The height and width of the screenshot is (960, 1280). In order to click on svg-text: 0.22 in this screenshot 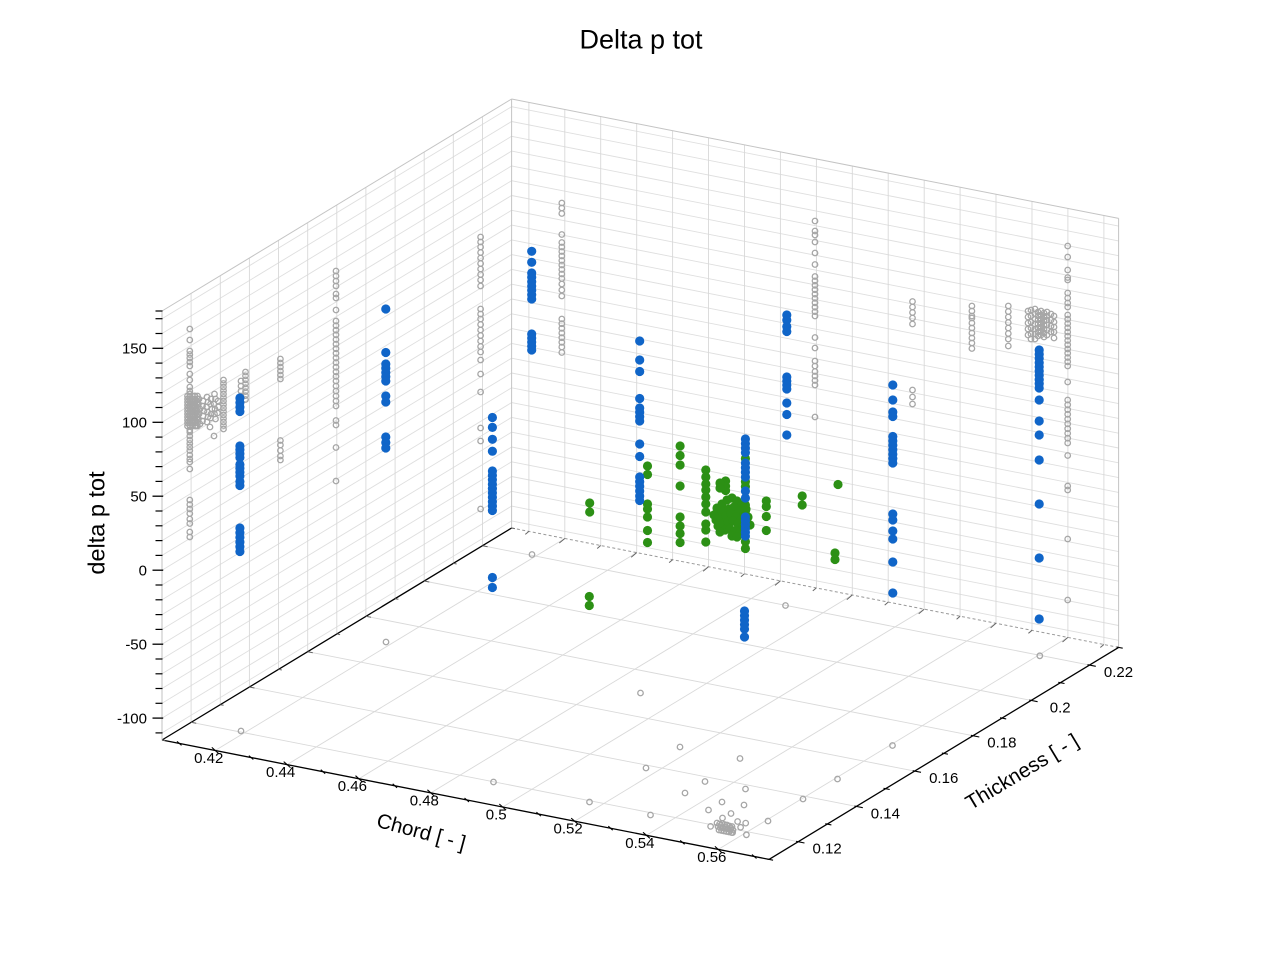, I will do `click(1118, 672)`.